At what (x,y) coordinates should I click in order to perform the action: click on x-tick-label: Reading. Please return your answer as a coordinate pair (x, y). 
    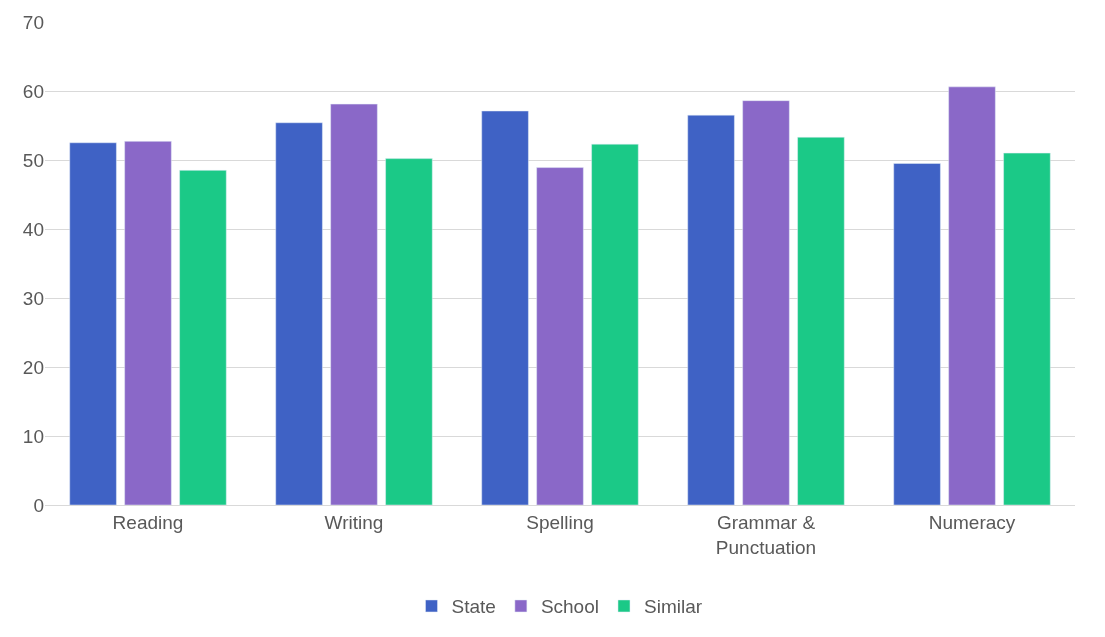
    Looking at the image, I should click on (148, 522).